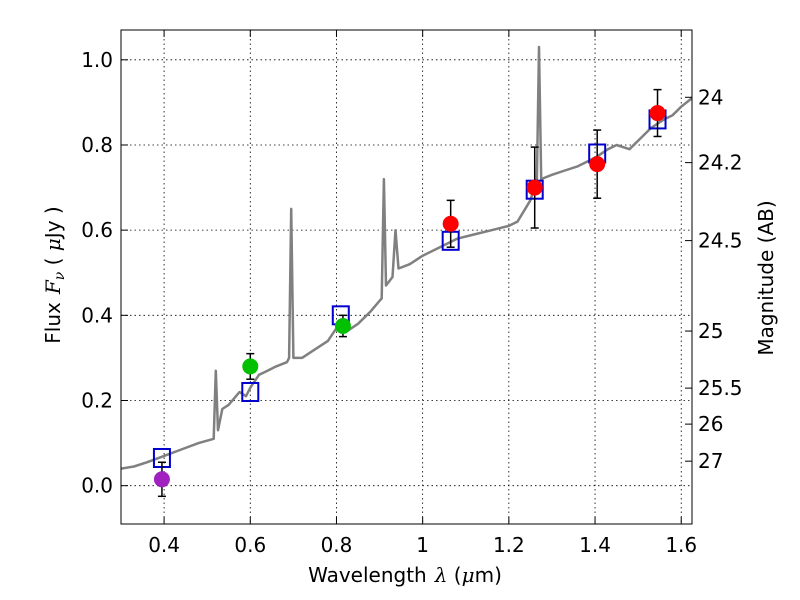  What do you see at coordinates (60, 275) in the screenshot?
I see `y-axis-subscript: ν` at bounding box center [60, 275].